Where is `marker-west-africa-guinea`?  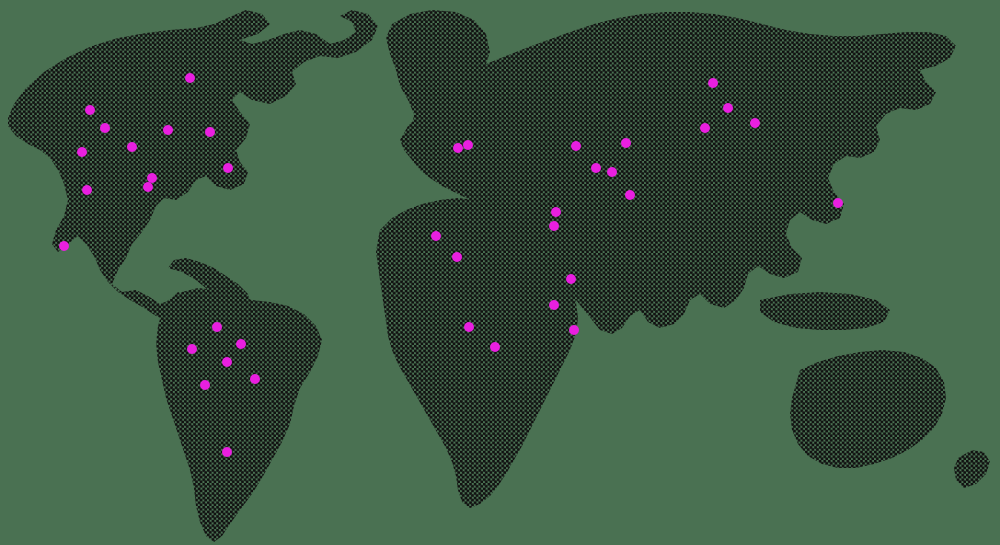
marker-west-africa-guinea is located at coordinates (469, 327).